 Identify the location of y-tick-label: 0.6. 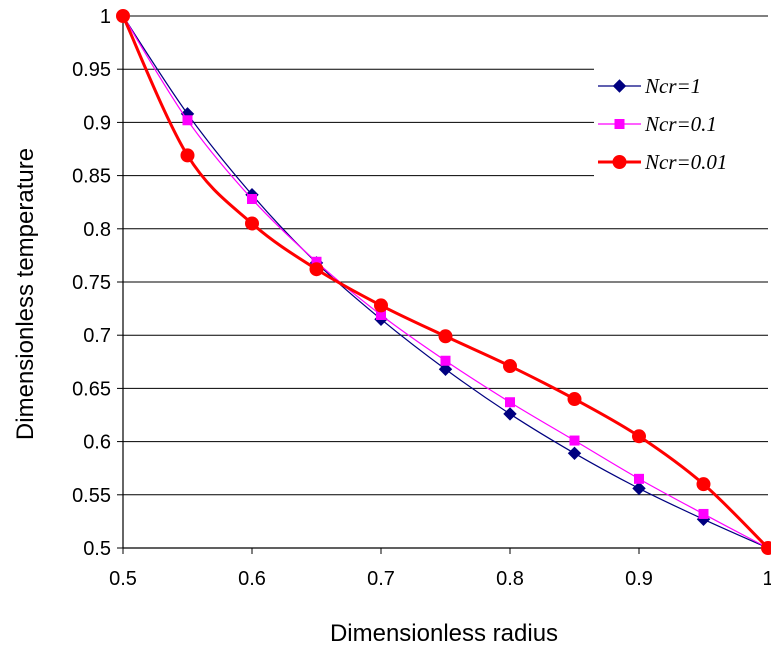
(97, 443).